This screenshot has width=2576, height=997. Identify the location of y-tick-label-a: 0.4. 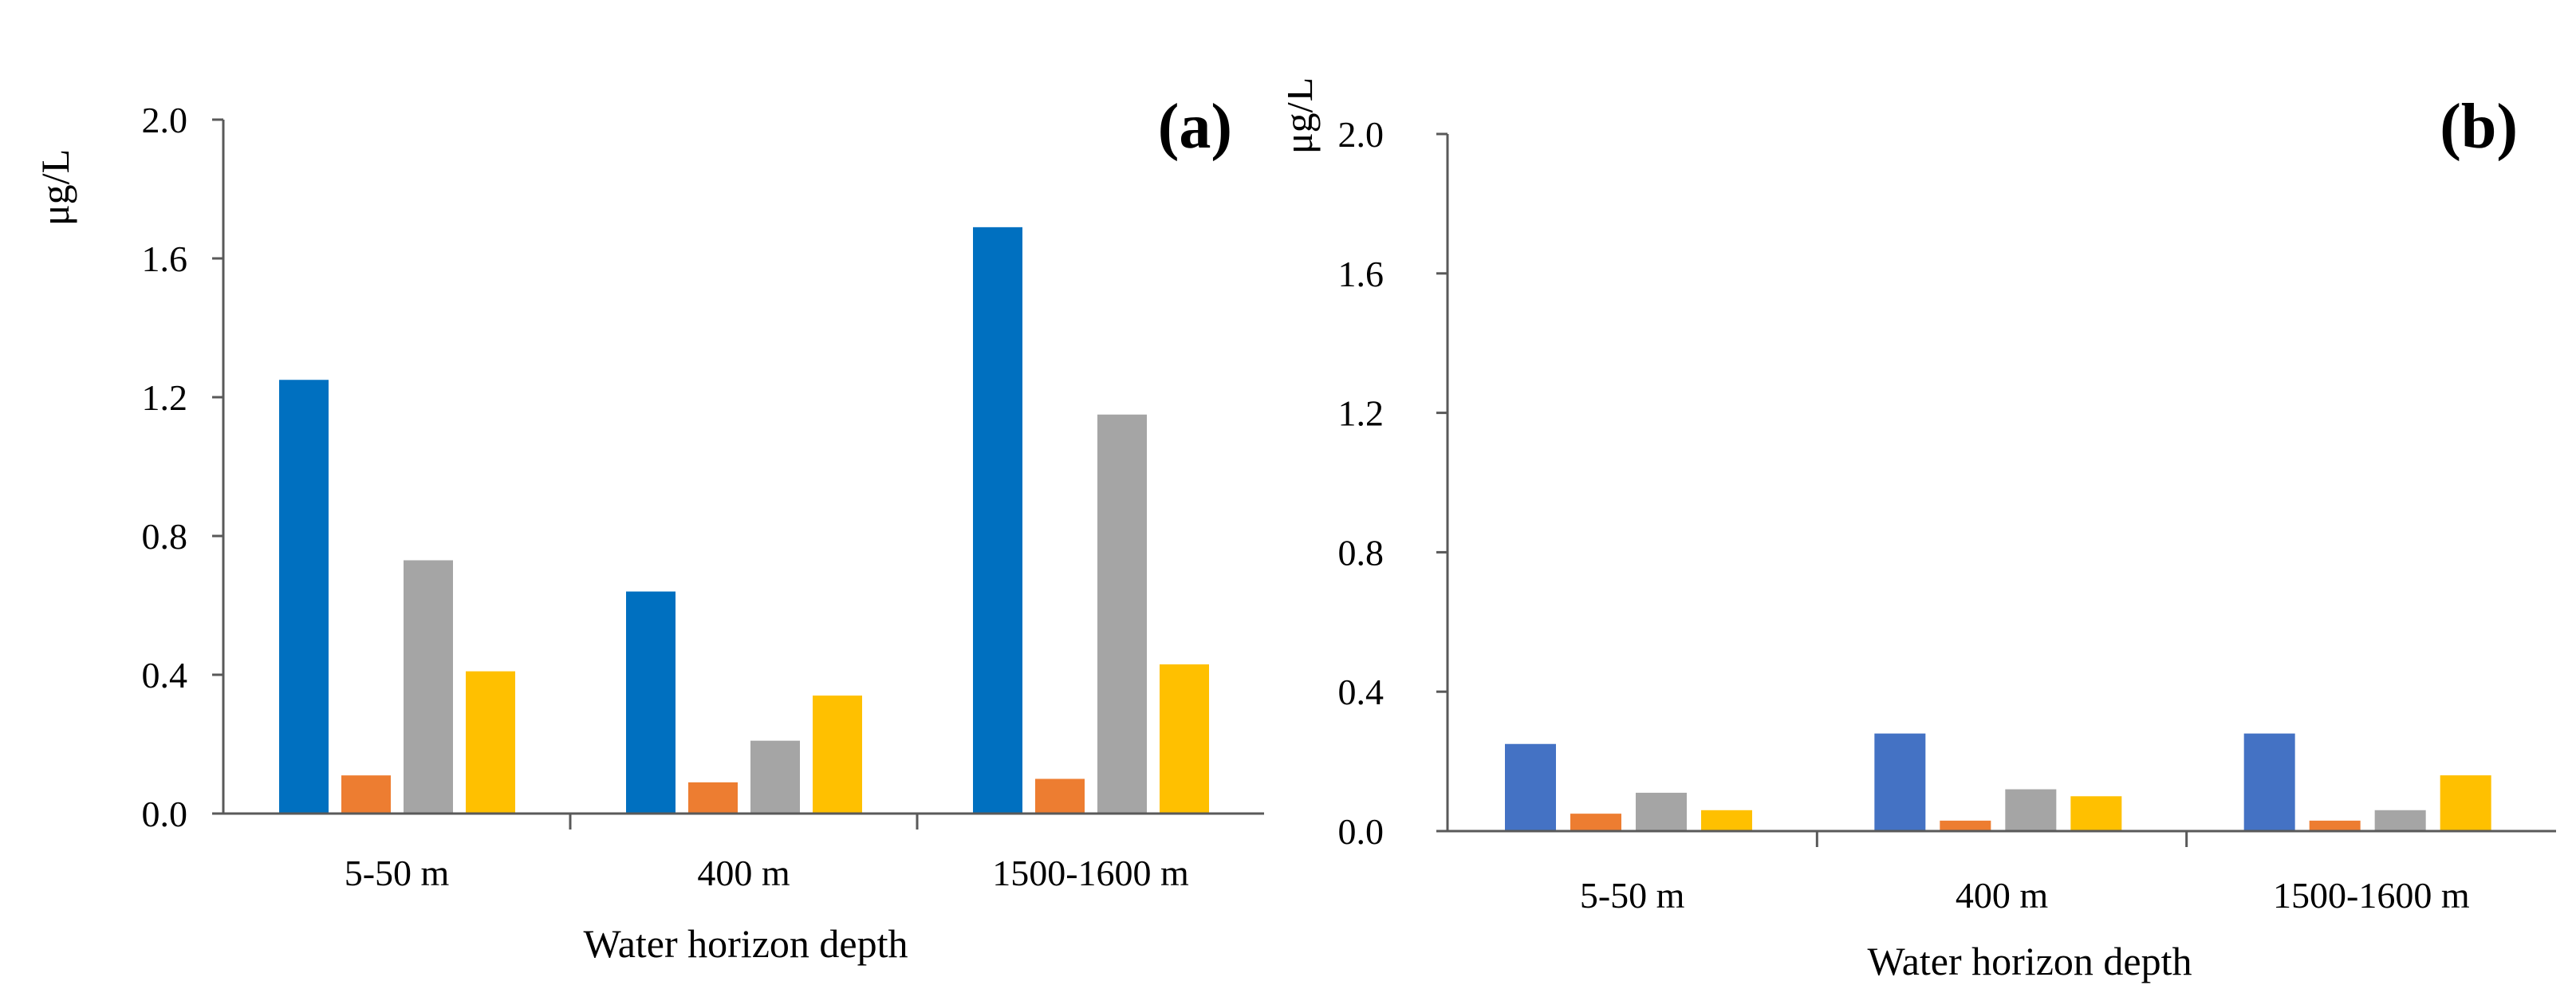
(165, 675).